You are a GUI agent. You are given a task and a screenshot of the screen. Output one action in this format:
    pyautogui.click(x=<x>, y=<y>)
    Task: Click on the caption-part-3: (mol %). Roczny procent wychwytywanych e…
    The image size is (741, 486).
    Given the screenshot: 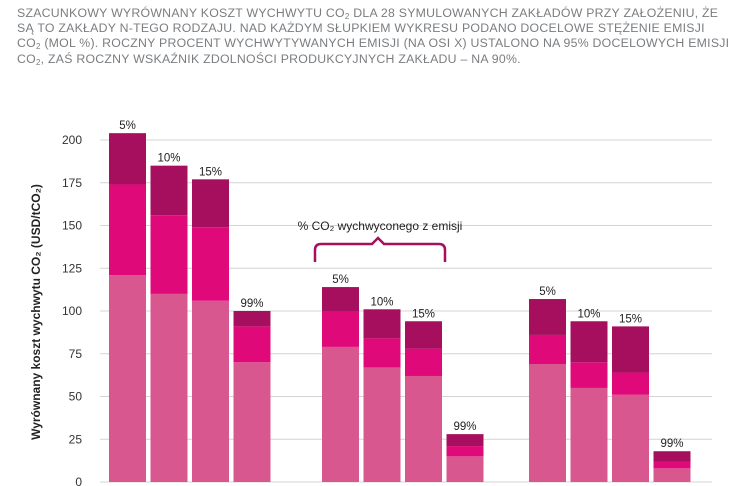 What is the action you would take?
    pyautogui.click(x=373, y=51)
    